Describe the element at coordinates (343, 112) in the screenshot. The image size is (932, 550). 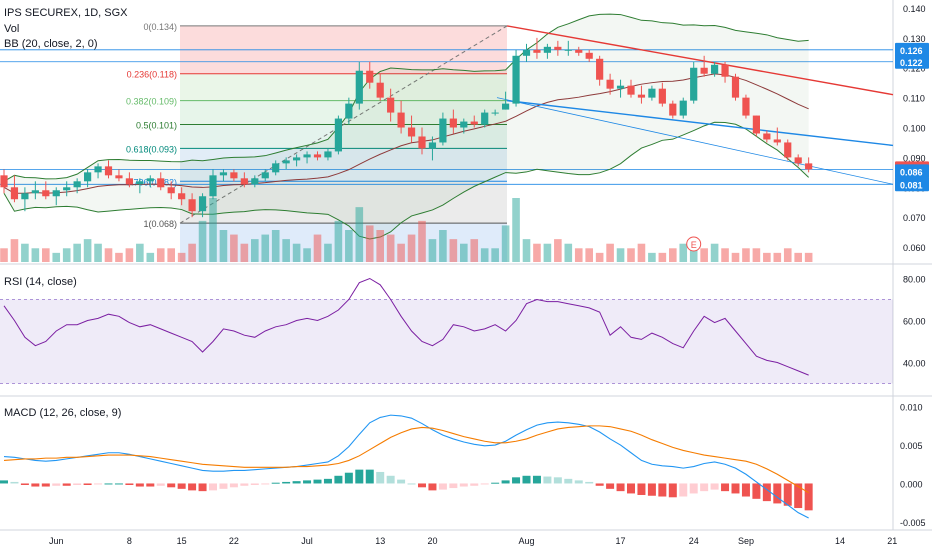
I see `fib-zone` at that location.